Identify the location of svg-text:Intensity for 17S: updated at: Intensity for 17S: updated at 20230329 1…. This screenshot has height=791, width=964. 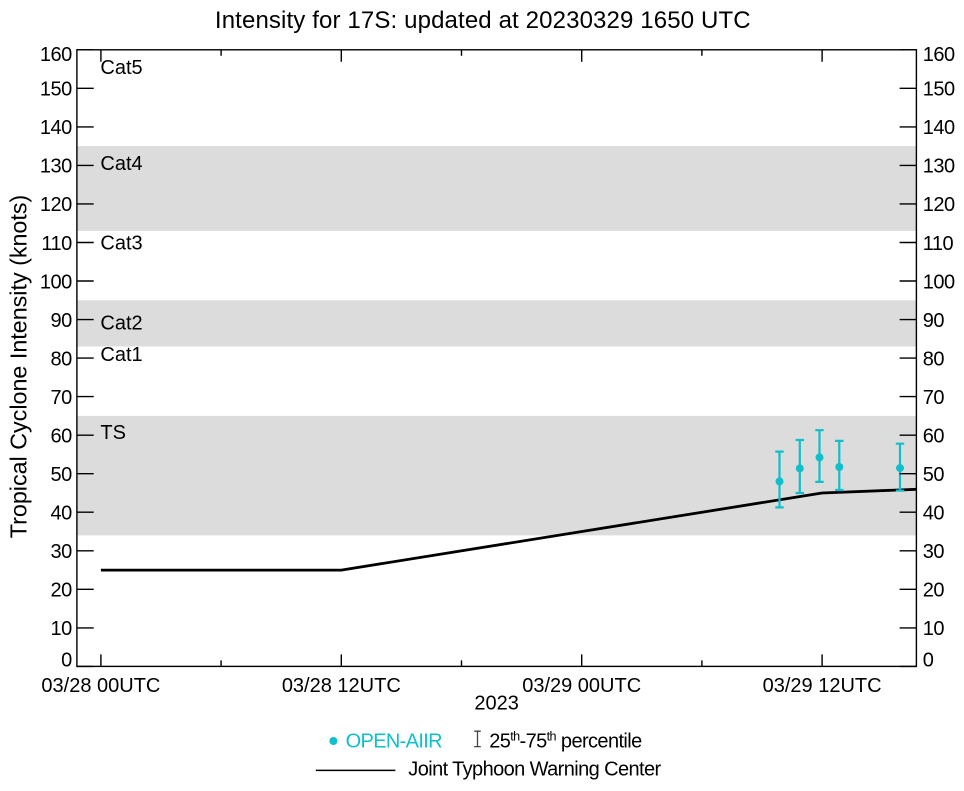
(483, 20).